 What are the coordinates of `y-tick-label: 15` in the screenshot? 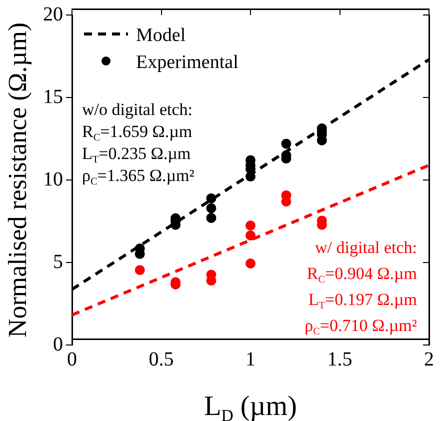 It's located at (53, 97).